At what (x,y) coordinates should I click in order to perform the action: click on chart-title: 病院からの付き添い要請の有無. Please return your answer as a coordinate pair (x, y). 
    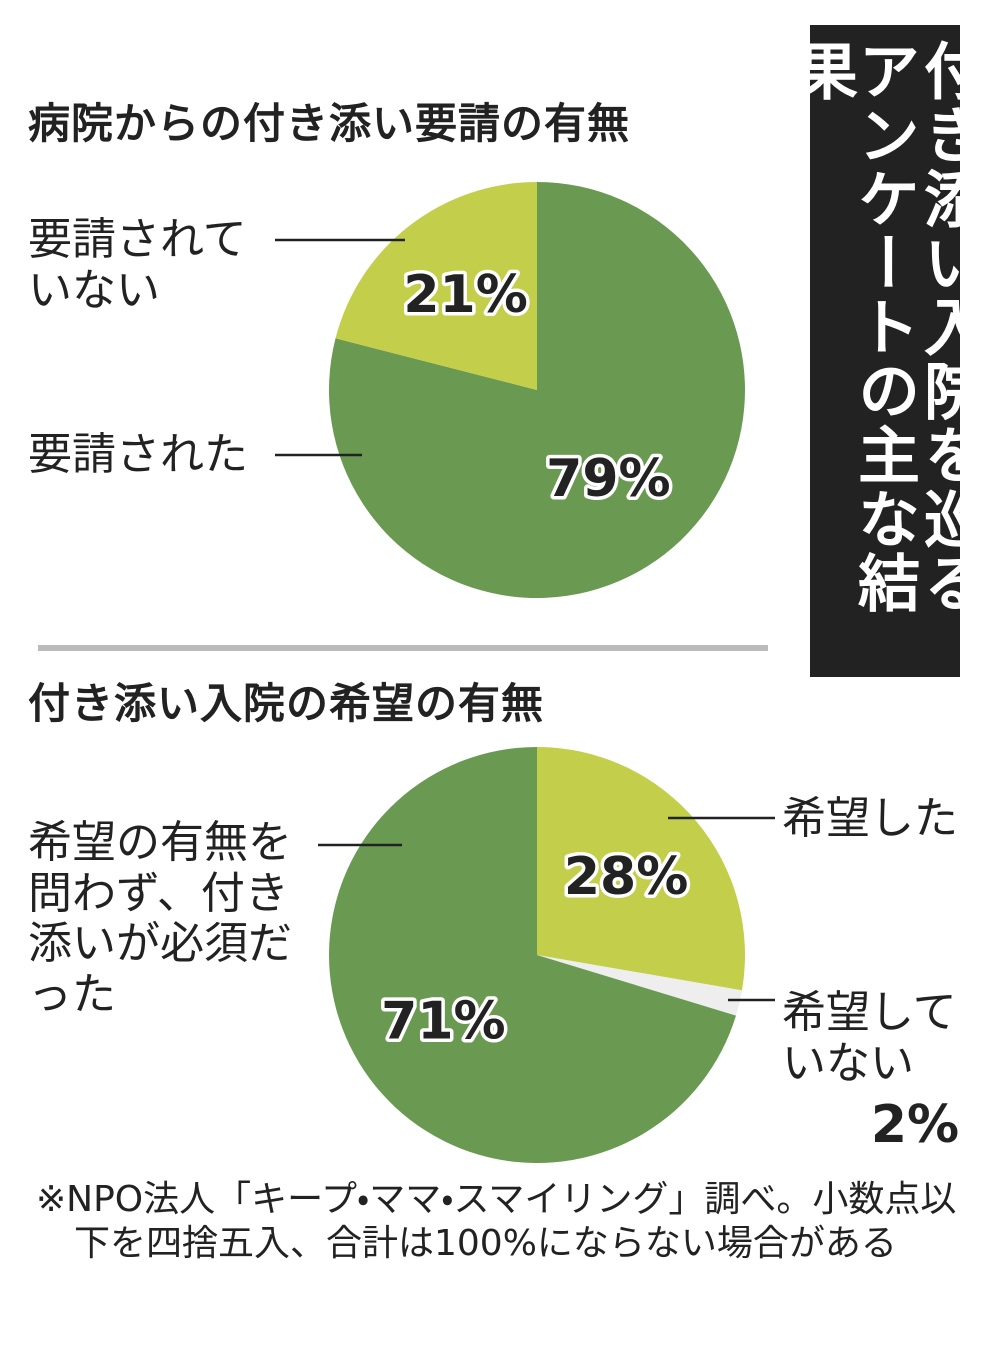
    Looking at the image, I should click on (329, 123).